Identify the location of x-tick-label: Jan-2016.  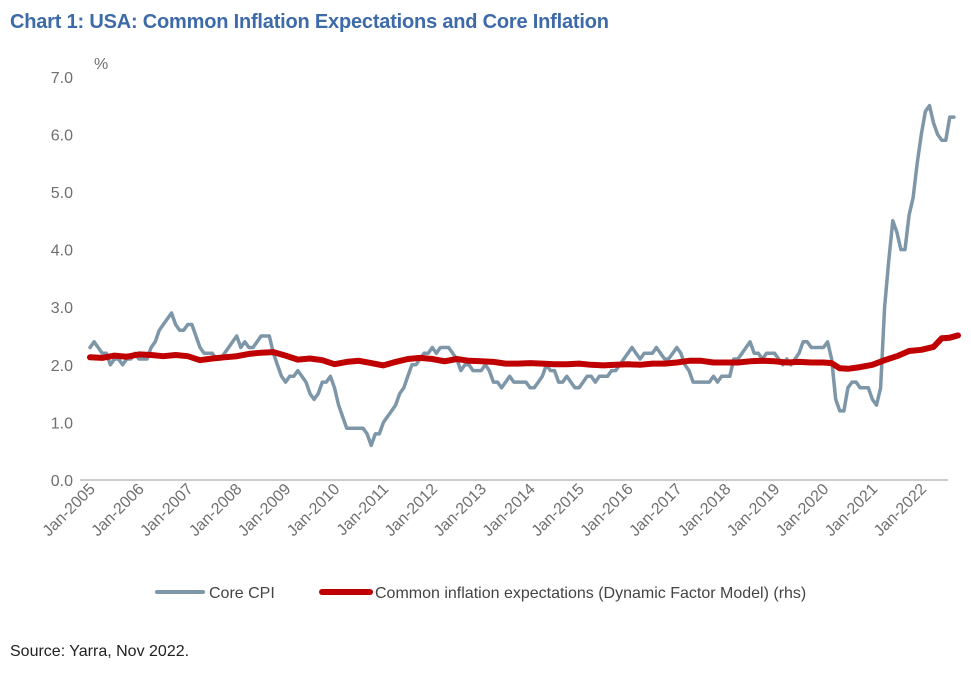
(607, 510).